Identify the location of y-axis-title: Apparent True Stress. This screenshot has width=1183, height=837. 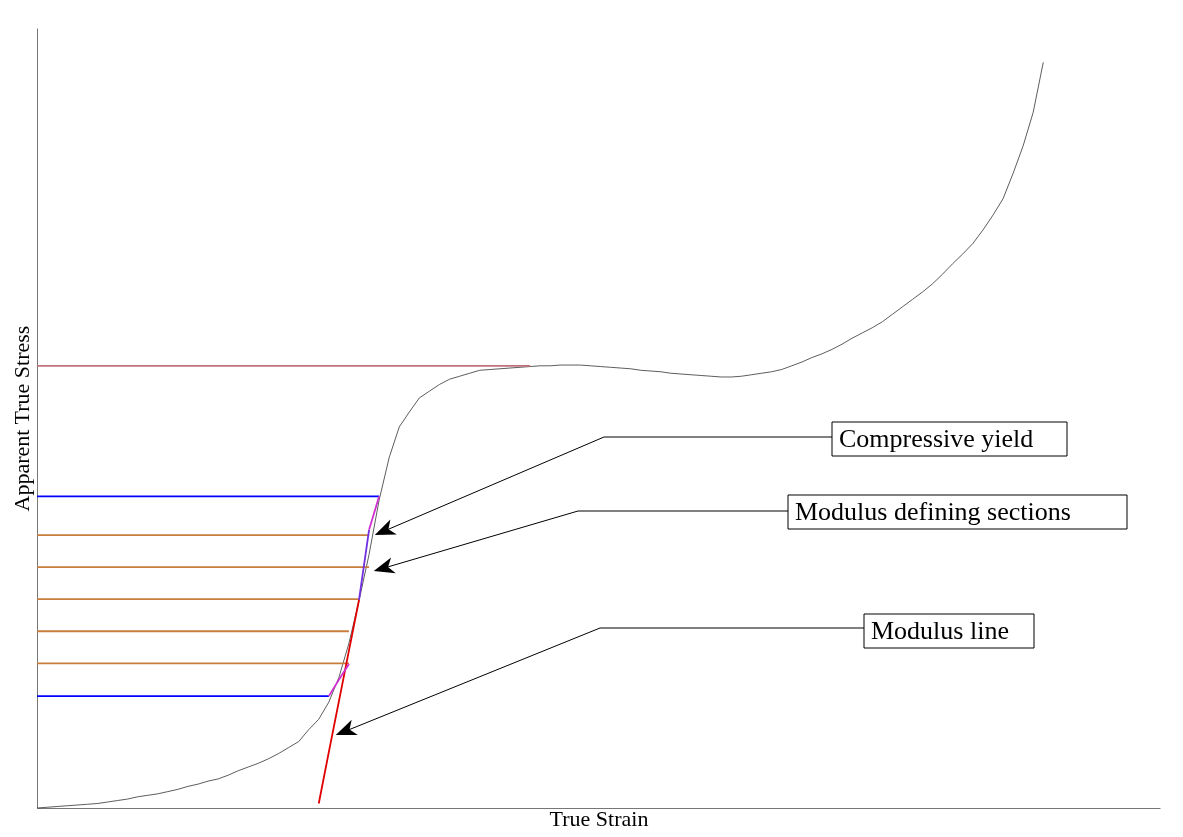
(21, 418).